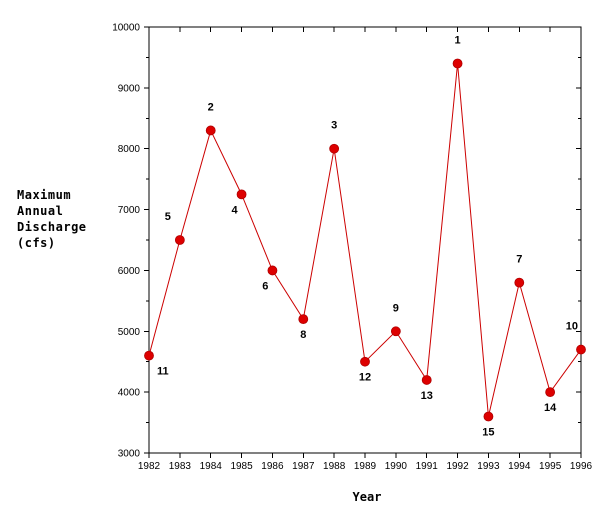  I want to click on rank-label: 11, so click(163, 372).